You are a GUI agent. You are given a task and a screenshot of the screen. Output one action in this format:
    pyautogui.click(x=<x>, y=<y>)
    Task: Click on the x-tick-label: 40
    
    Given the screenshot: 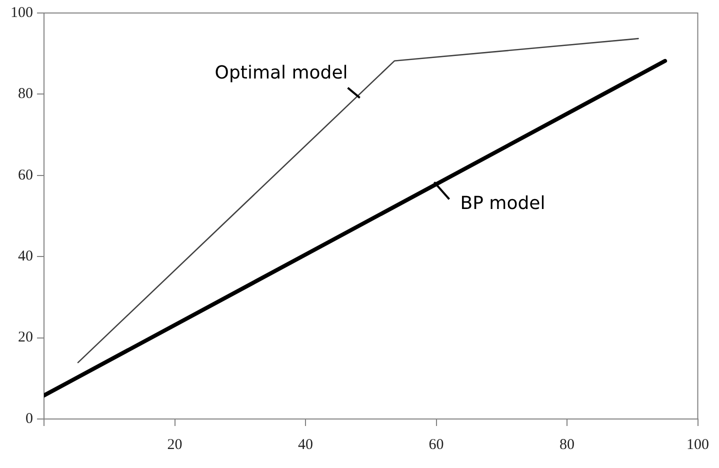 What is the action you would take?
    pyautogui.click(x=305, y=444)
    